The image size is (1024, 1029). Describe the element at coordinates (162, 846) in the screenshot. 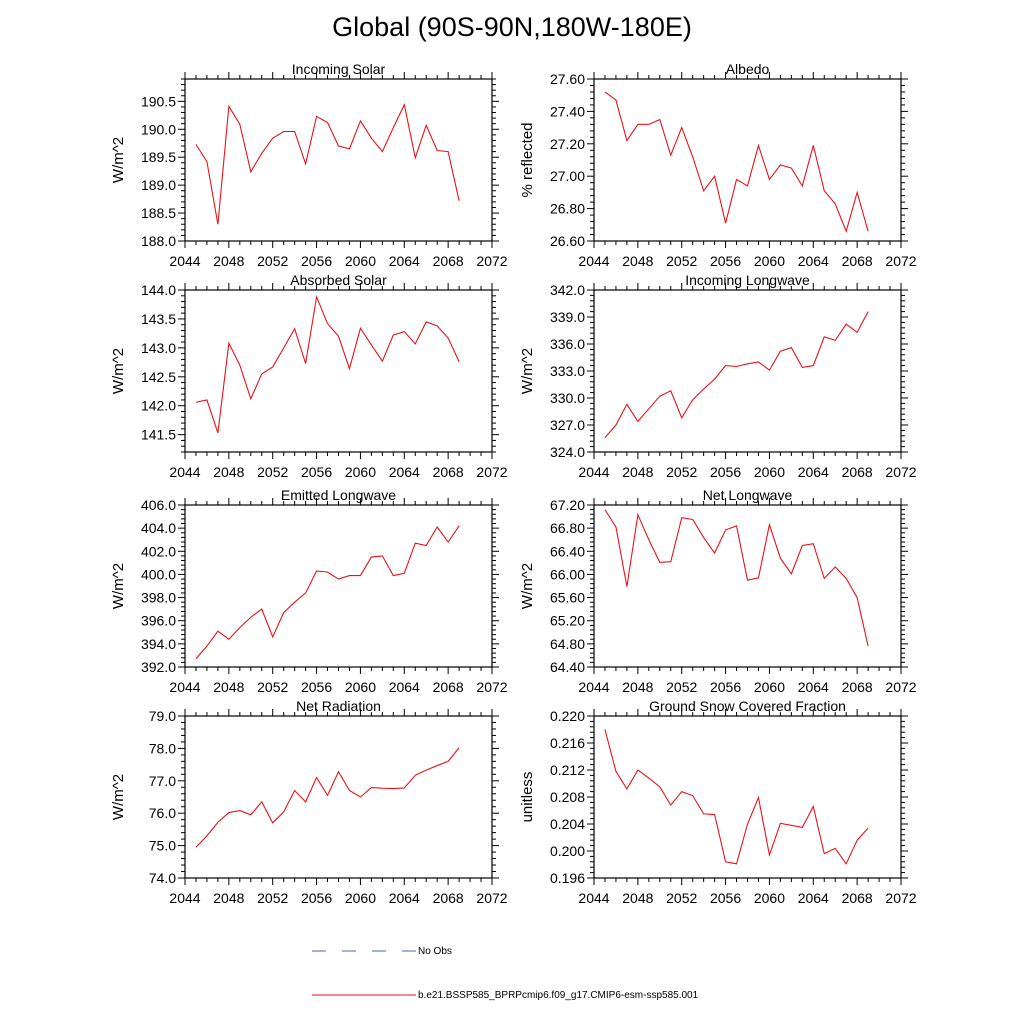

I see `y-tick-label: 75.0` at that location.